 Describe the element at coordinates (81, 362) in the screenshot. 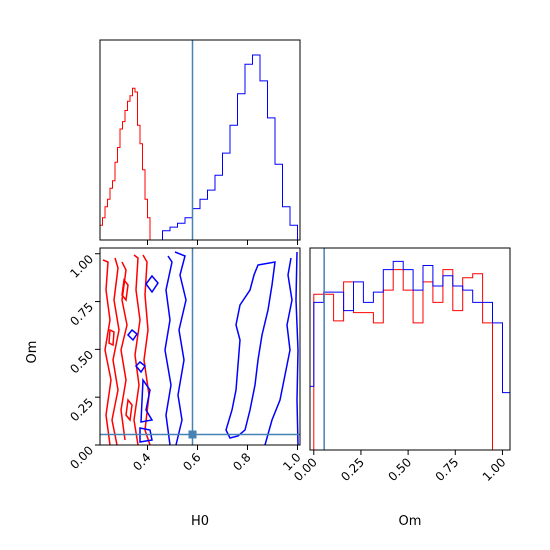

I see `om-tick-label-3: 0.50` at that location.